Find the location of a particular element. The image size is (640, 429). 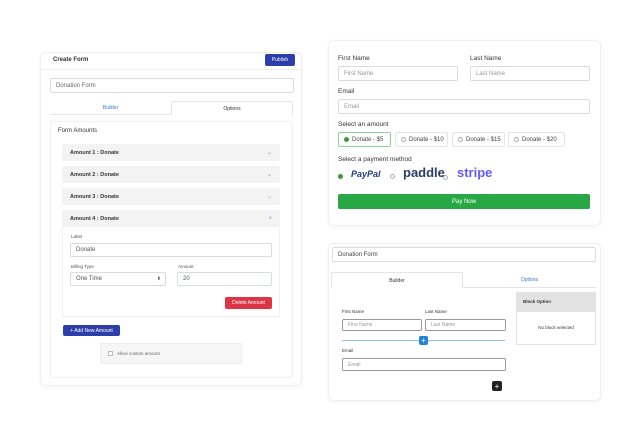

divider is located at coordinates (171, 69).